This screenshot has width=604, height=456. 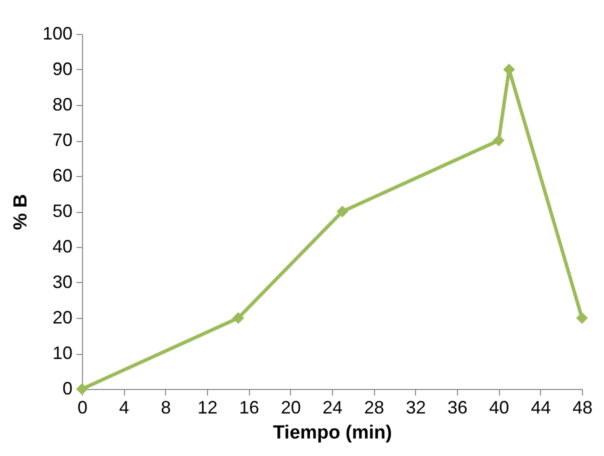 I want to click on y-tick-label: 90, so click(x=62, y=69).